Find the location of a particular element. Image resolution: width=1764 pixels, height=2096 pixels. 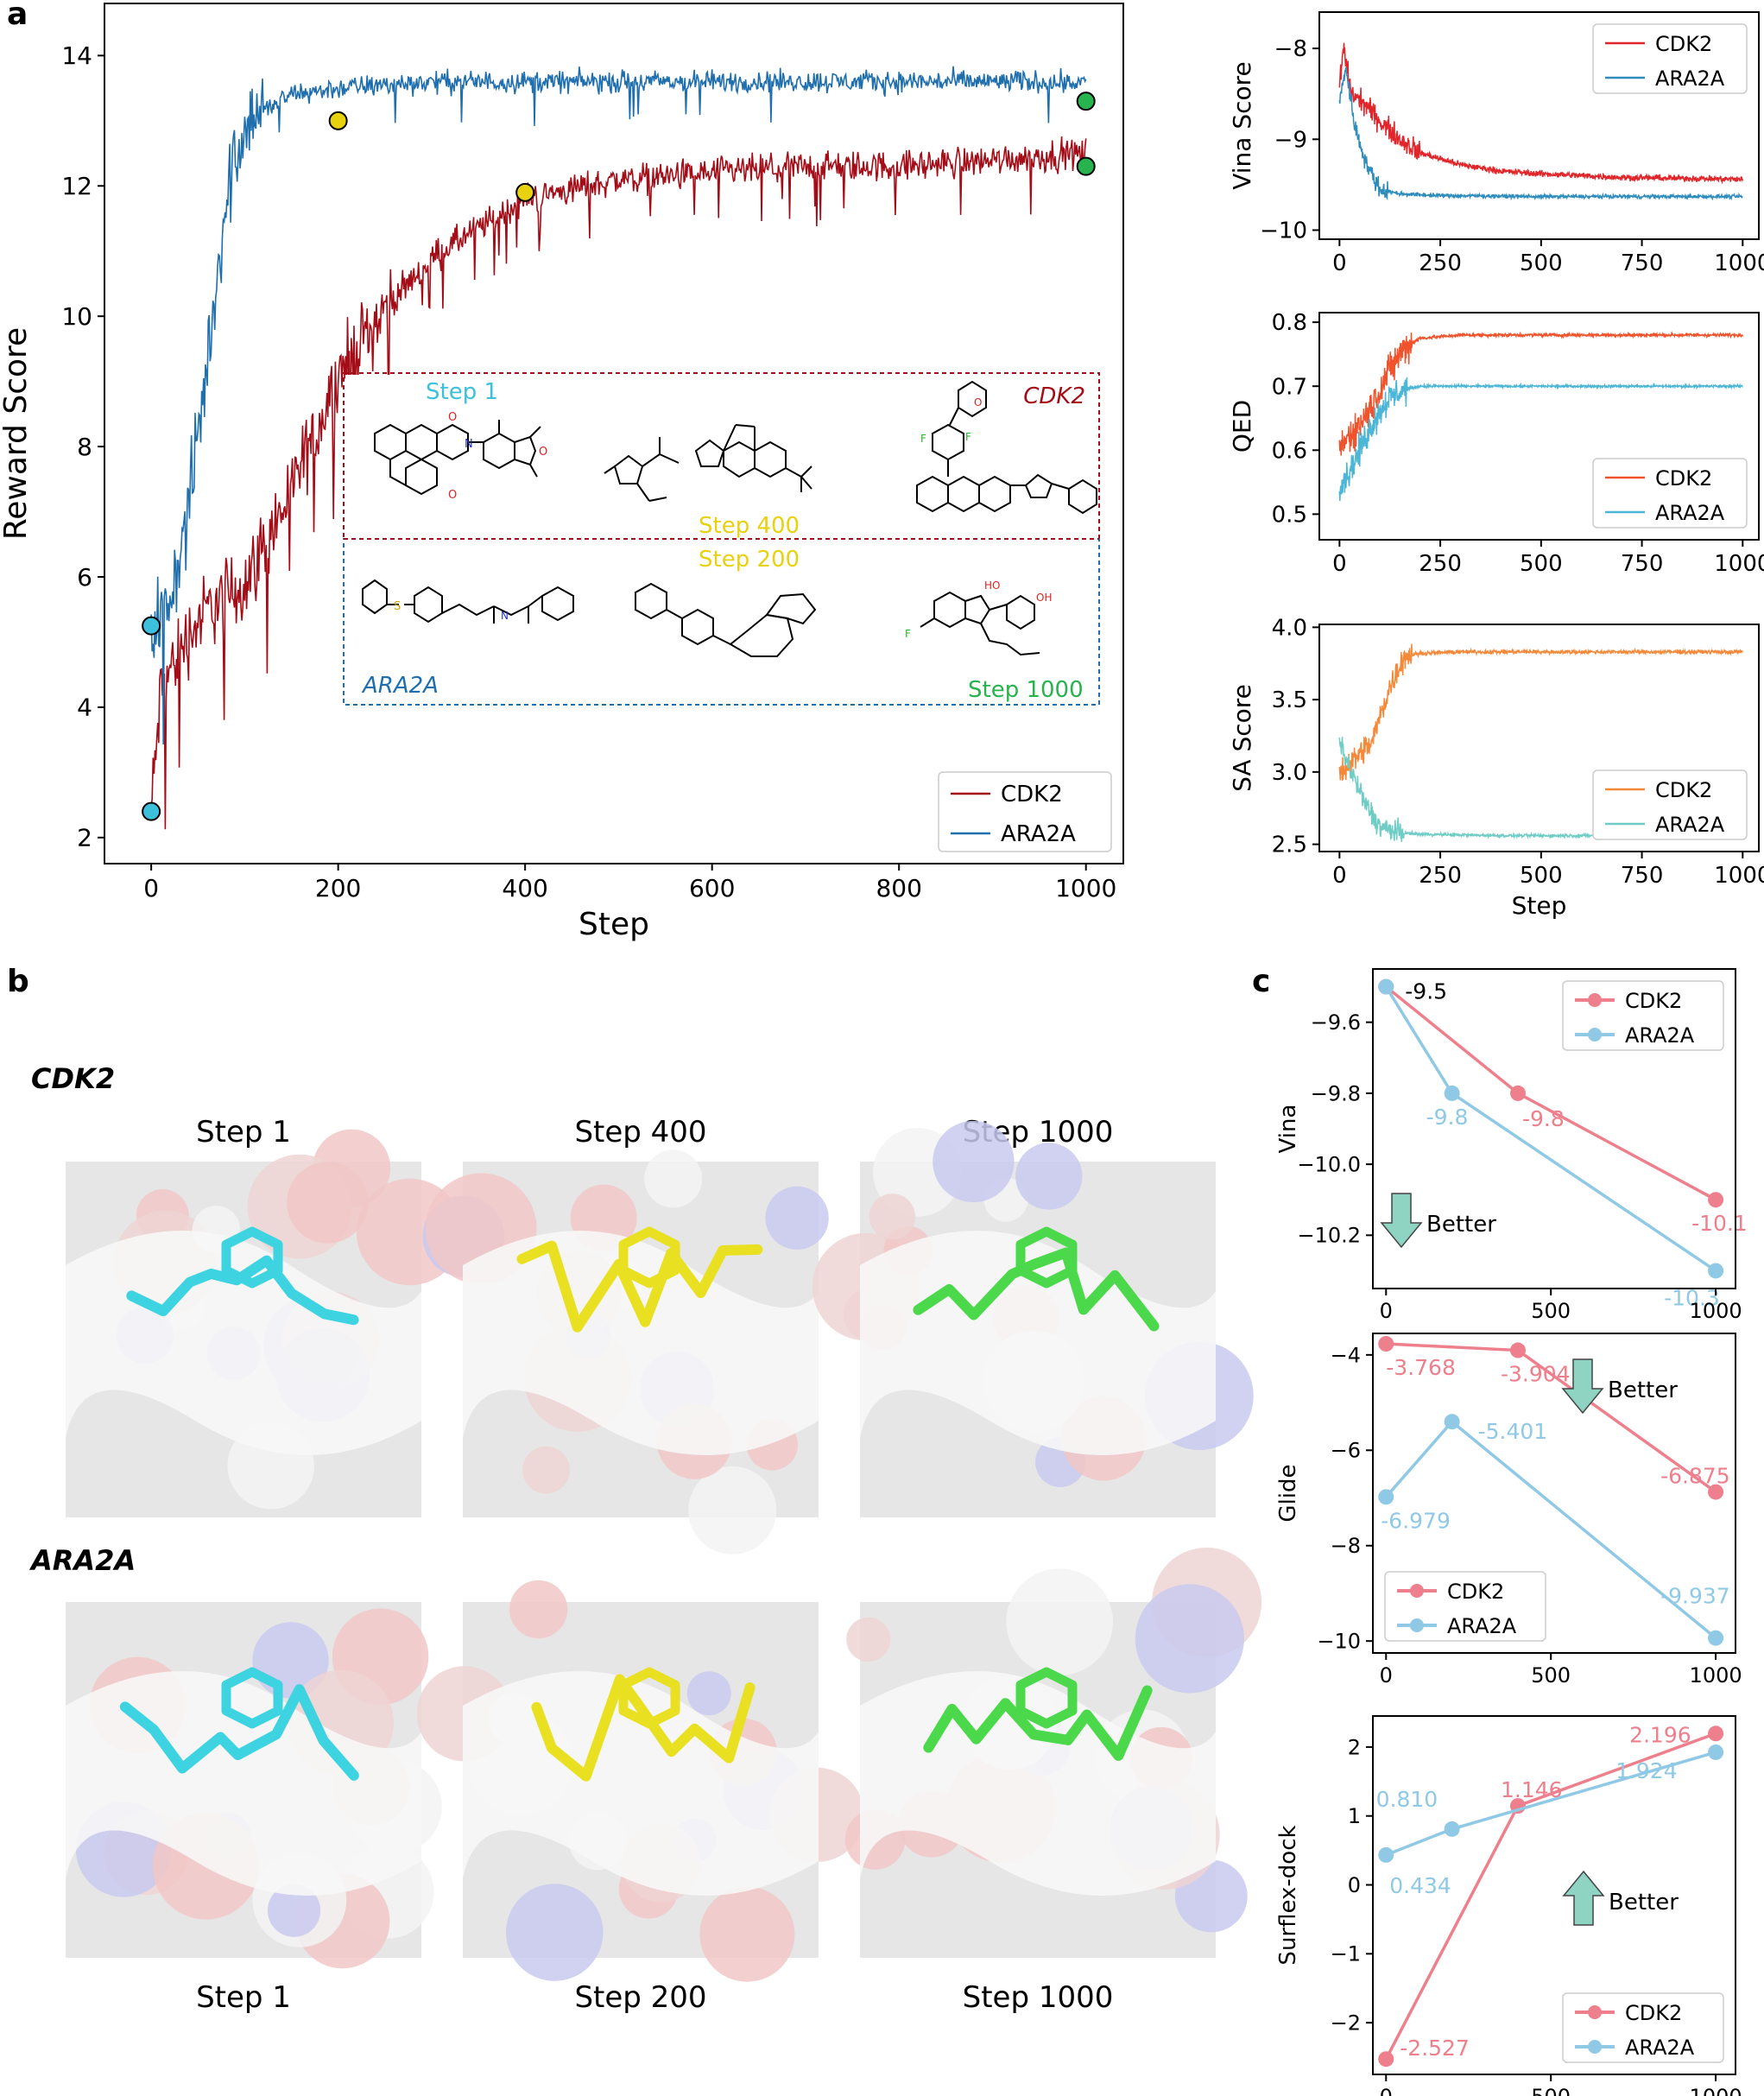

data-label-ara2a: 0.434 is located at coordinates (1420, 1886).